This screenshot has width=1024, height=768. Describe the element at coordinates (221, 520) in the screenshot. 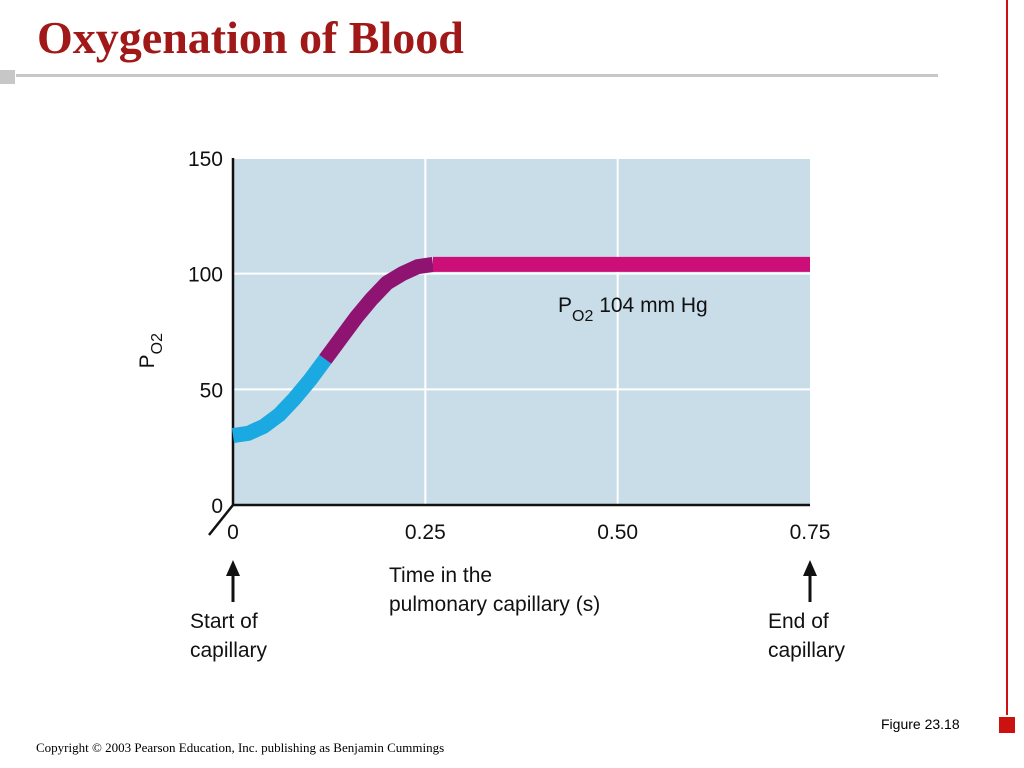

I see `origin-diagonal` at that location.